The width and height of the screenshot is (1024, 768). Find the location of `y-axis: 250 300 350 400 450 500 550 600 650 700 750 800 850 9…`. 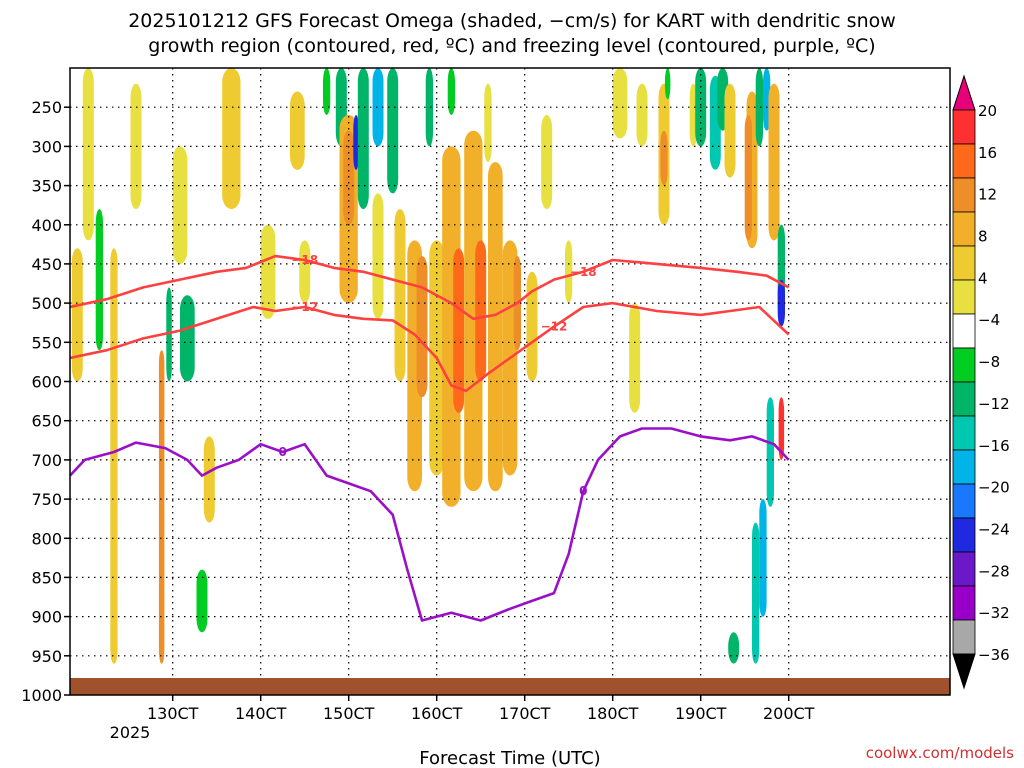

y-axis: 250 300 350 400 450 500 550 600 650 700 750 800 850 9… is located at coordinates (45, 401).